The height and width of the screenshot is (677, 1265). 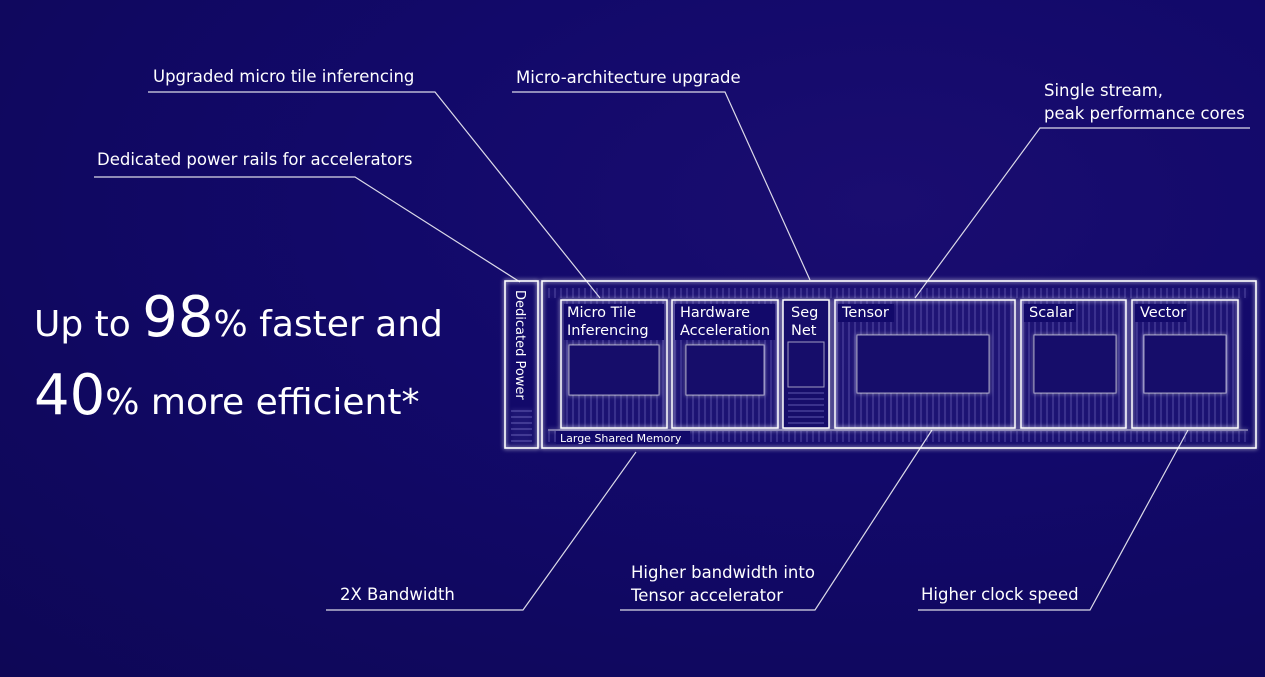 What do you see at coordinates (1000, 594) in the screenshot?
I see `callout-clock: Higher clock speed` at bounding box center [1000, 594].